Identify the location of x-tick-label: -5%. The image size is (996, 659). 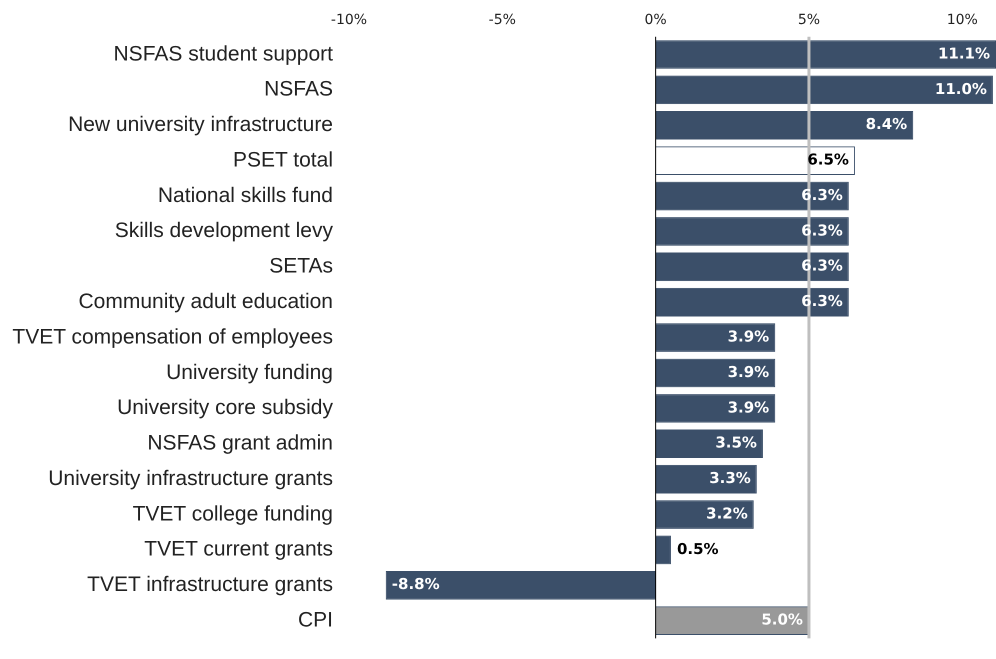
(502, 20).